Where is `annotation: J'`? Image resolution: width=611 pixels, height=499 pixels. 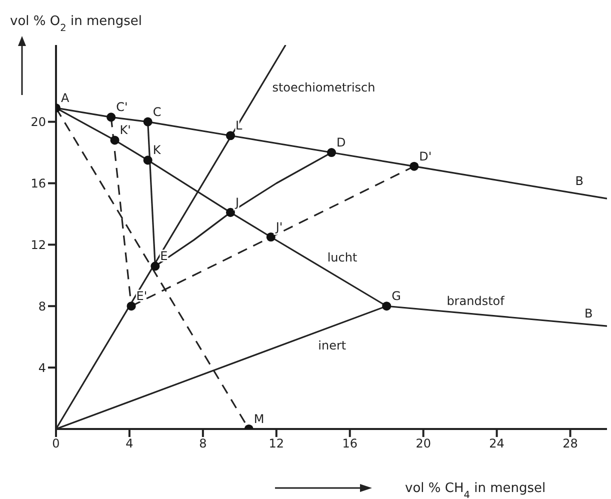 annotation: J' is located at coordinates (278, 227).